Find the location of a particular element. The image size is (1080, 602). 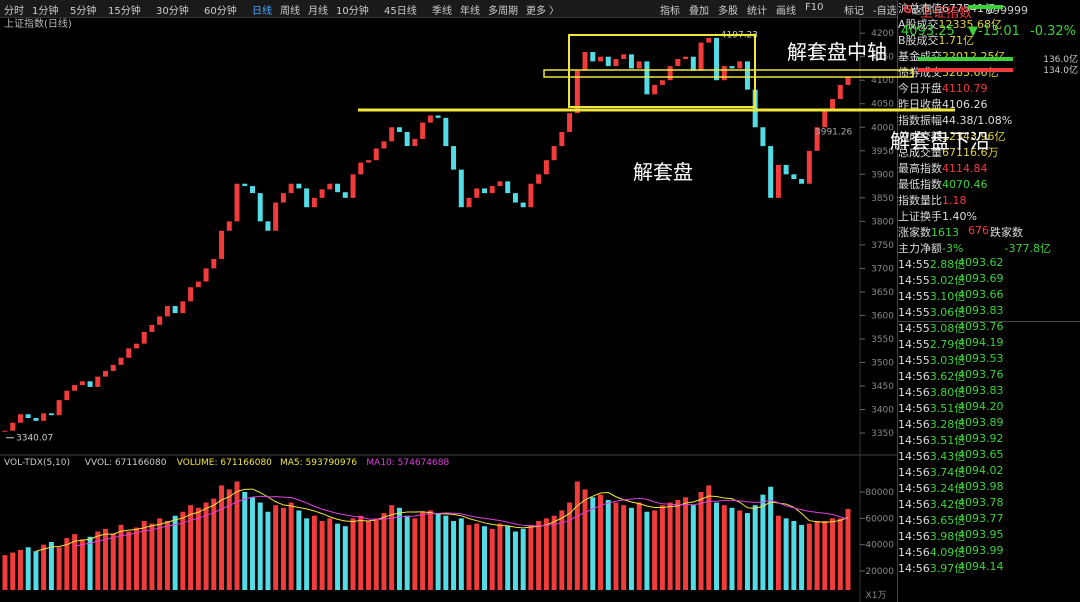

info-row: 昨日收盘4106.26 is located at coordinates (989, 104).